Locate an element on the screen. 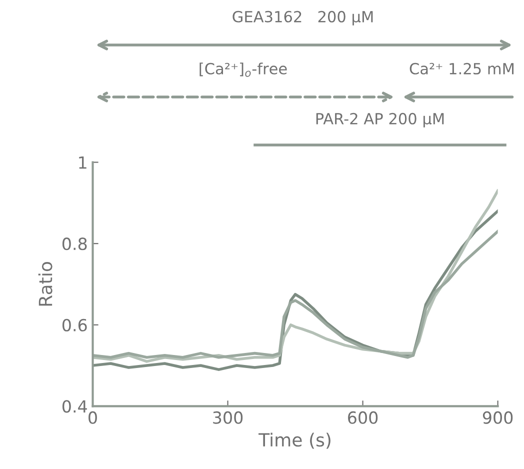 The height and width of the screenshot is (469, 524). y-tick-label: 0.4 is located at coordinates (74, 406).